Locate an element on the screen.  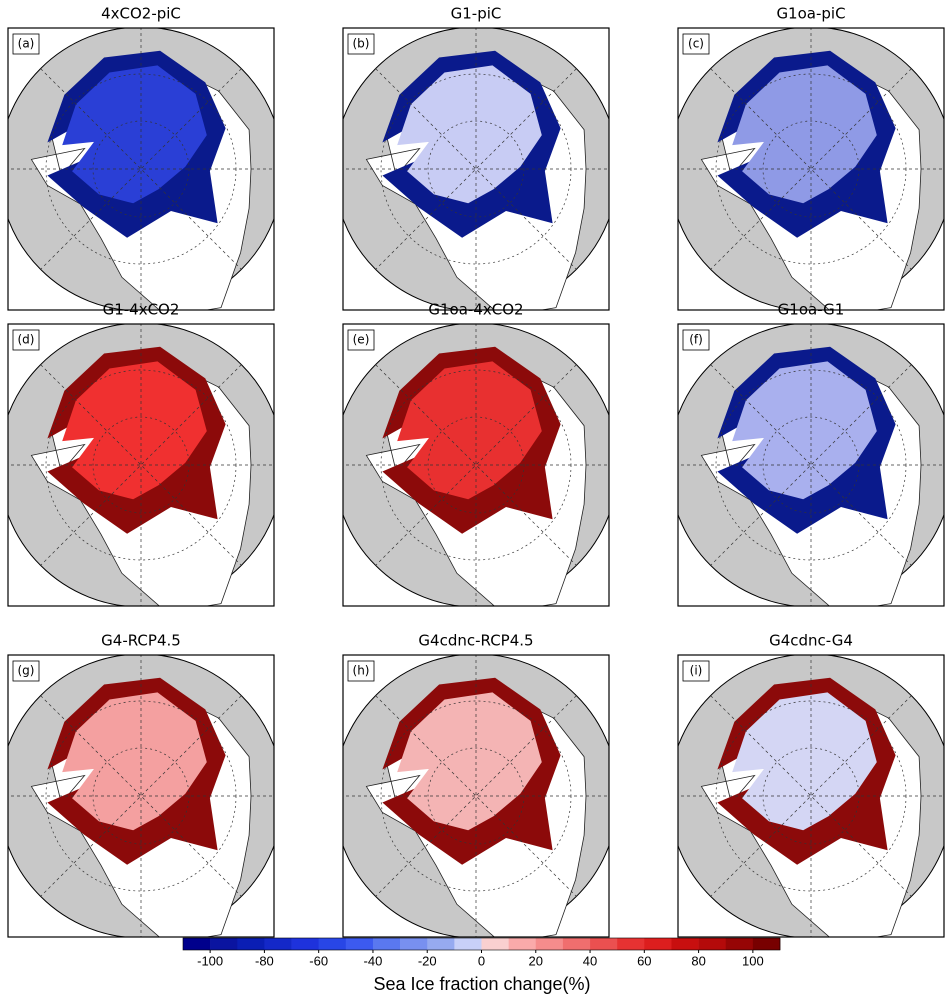
panel-title: G1-4xCO2 is located at coordinates (141, 310).